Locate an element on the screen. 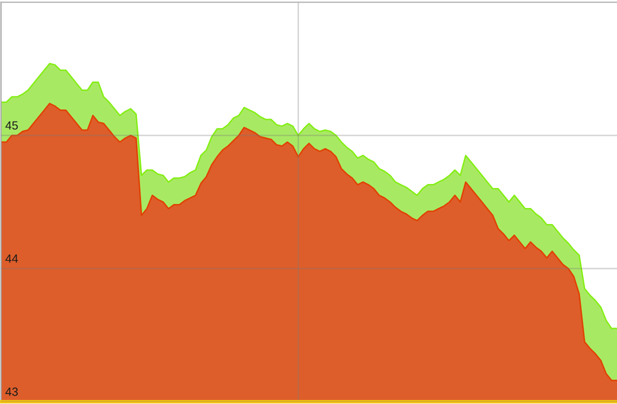 The width and height of the screenshot is (617, 404). y-tick-label: 44 is located at coordinates (11, 258).